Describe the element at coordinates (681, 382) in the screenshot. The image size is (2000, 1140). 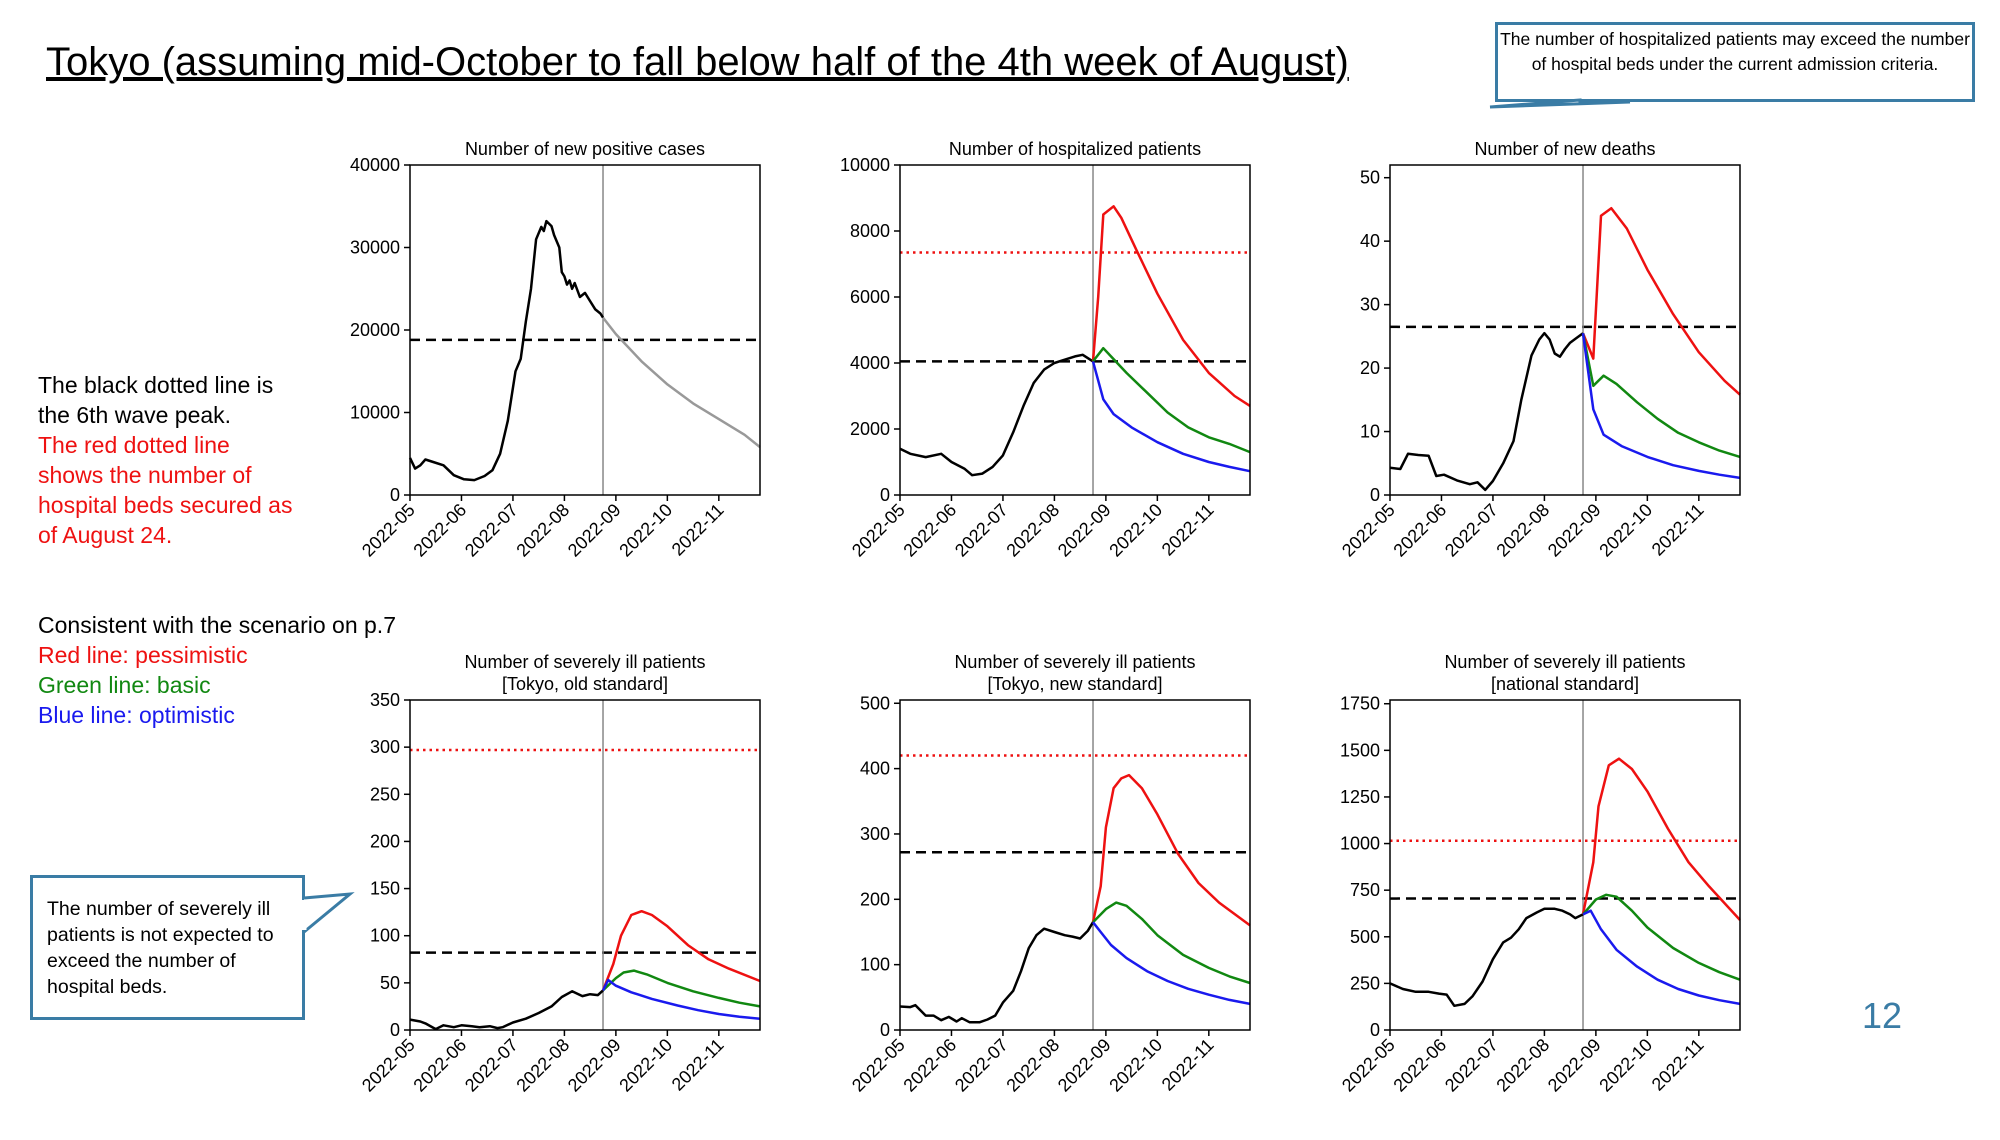
I see `series-extrapolation` at that location.